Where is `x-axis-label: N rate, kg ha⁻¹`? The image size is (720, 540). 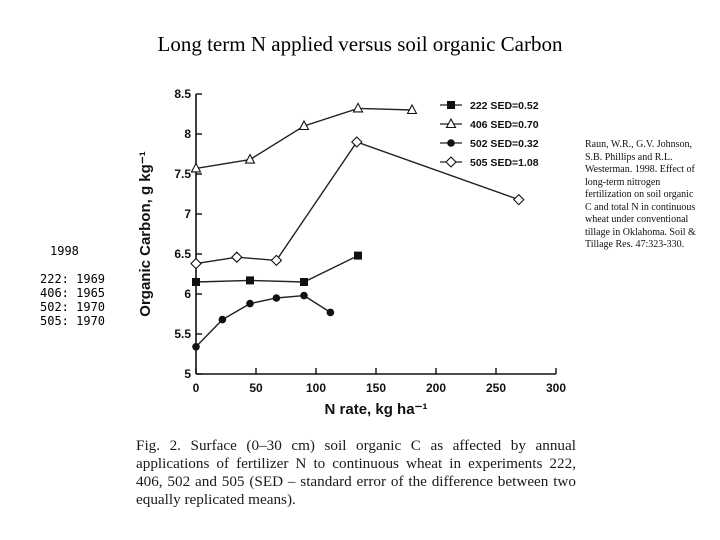 x-axis-label: N rate, kg ha⁻¹ is located at coordinates (376, 409).